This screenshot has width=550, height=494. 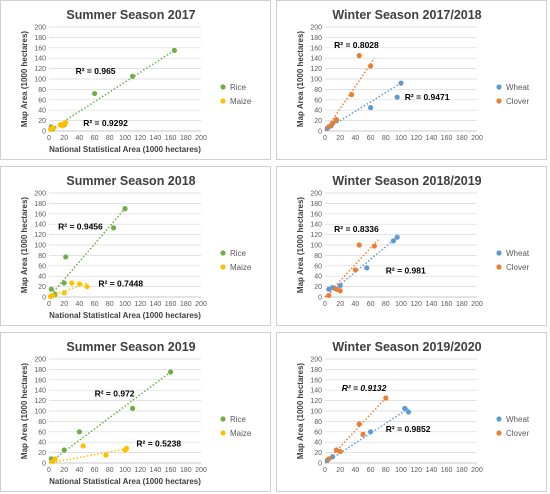 What do you see at coordinates (499, 253) in the screenshot?
I see `legend-marker-wheat` at bounding box center [499, 253].